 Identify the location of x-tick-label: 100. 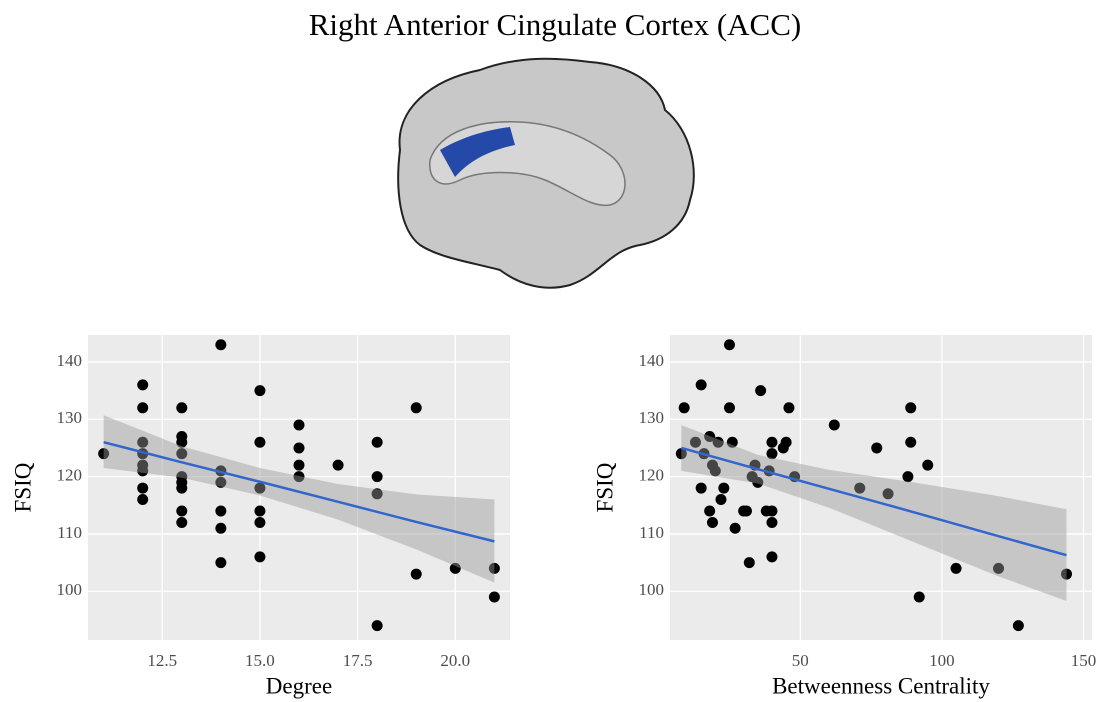
(942, 660).